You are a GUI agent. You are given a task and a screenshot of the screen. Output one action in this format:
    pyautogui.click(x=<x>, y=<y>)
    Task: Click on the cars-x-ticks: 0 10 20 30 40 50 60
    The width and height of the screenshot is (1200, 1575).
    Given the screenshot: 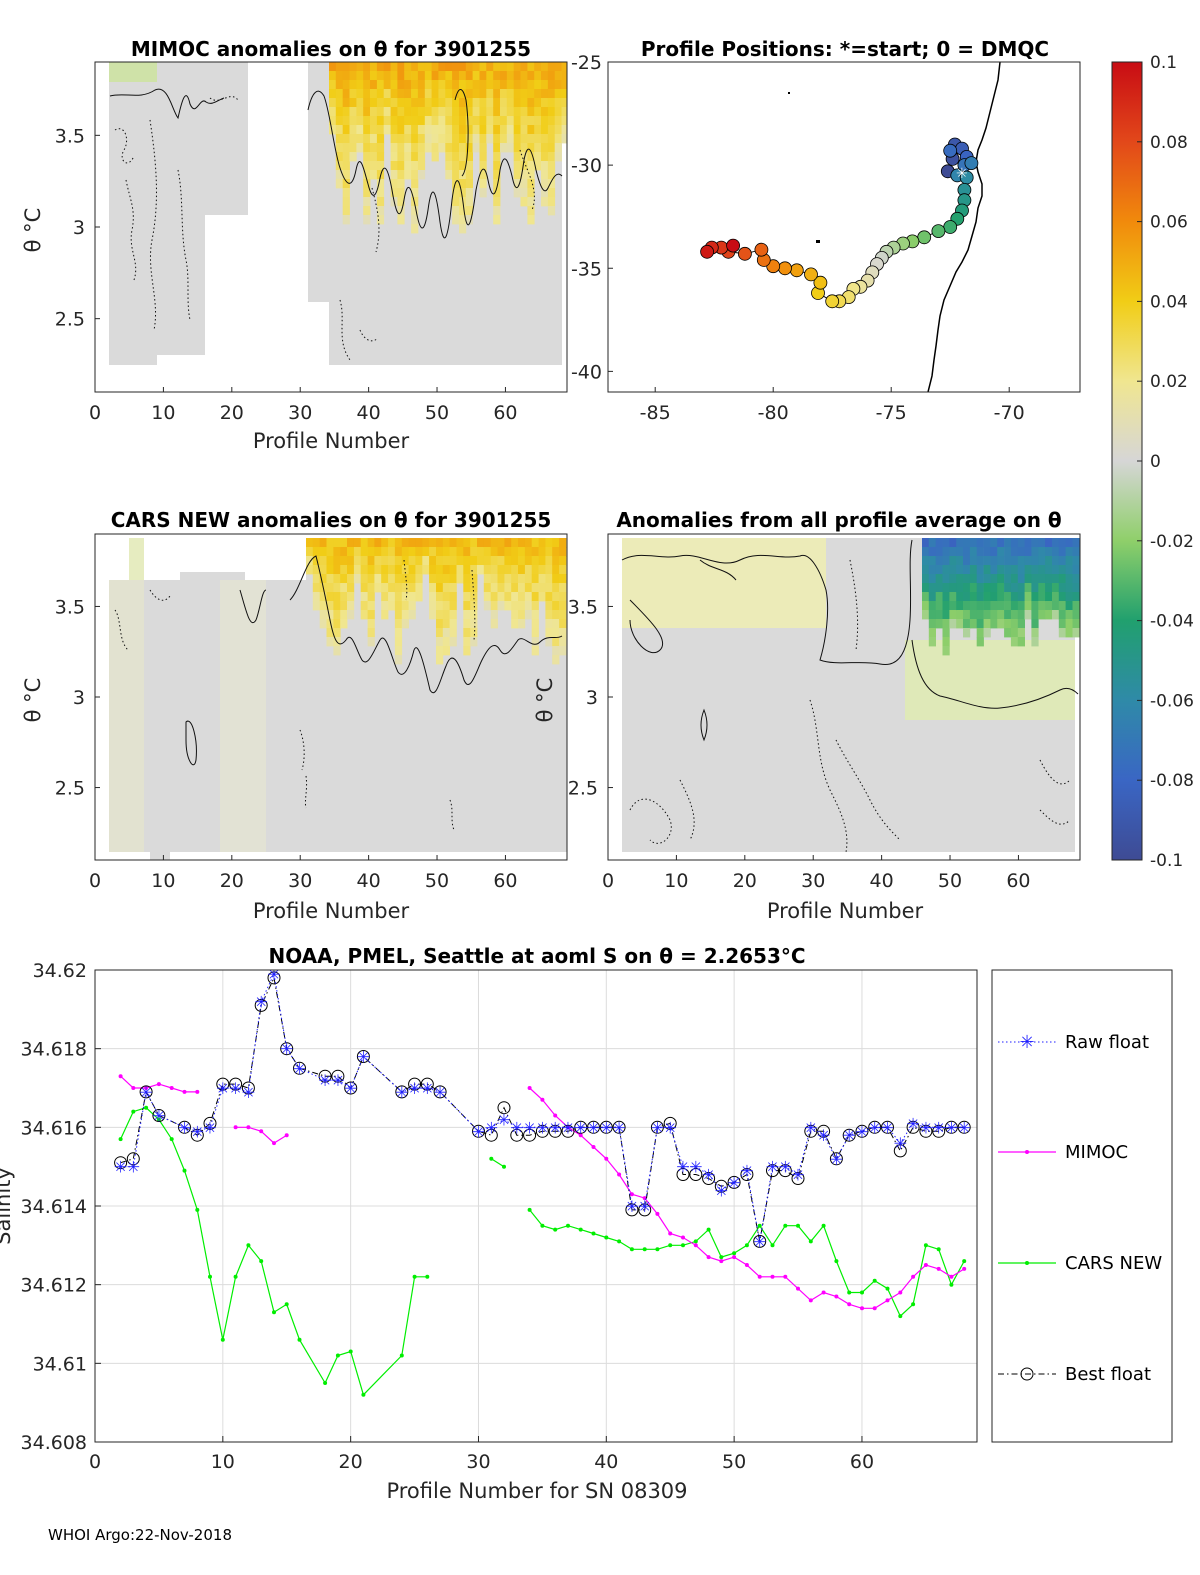 What is the action you would take?
    pyautogui.click(x=303, y=873)
    